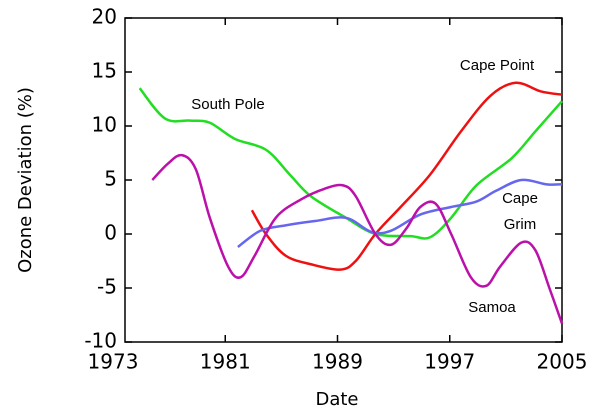  I want to click on x-tick-label: 1973, so click(113, 362).